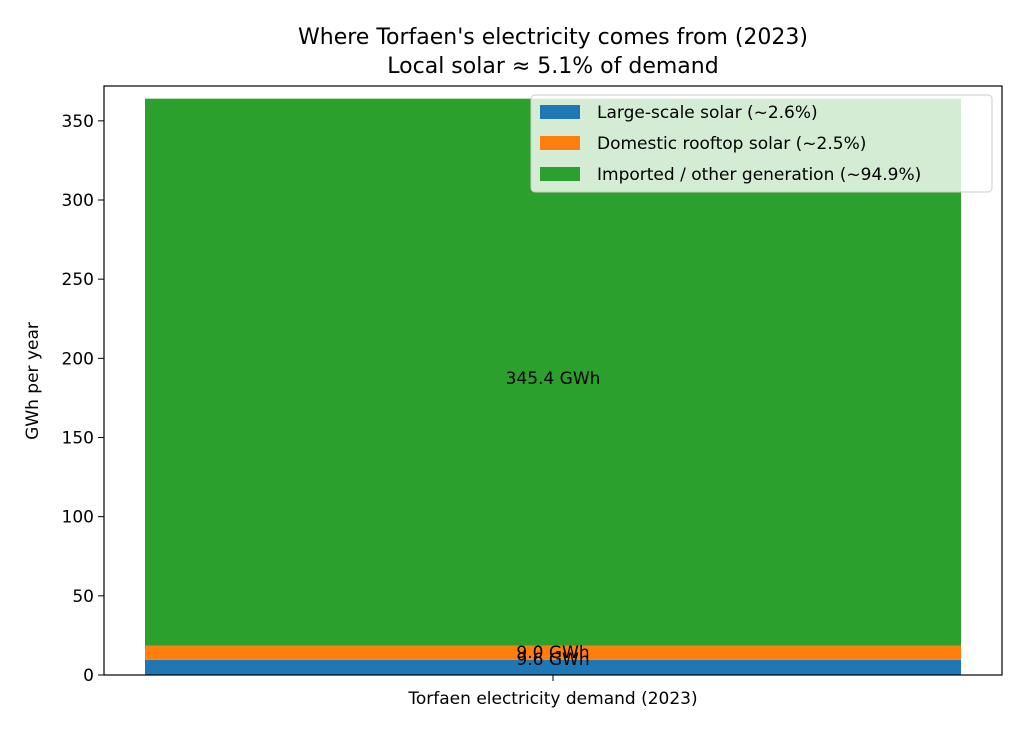 This screenshot has height=731, width=1024. I want to click on y-tick-label-5: 250, so click(78, 280).